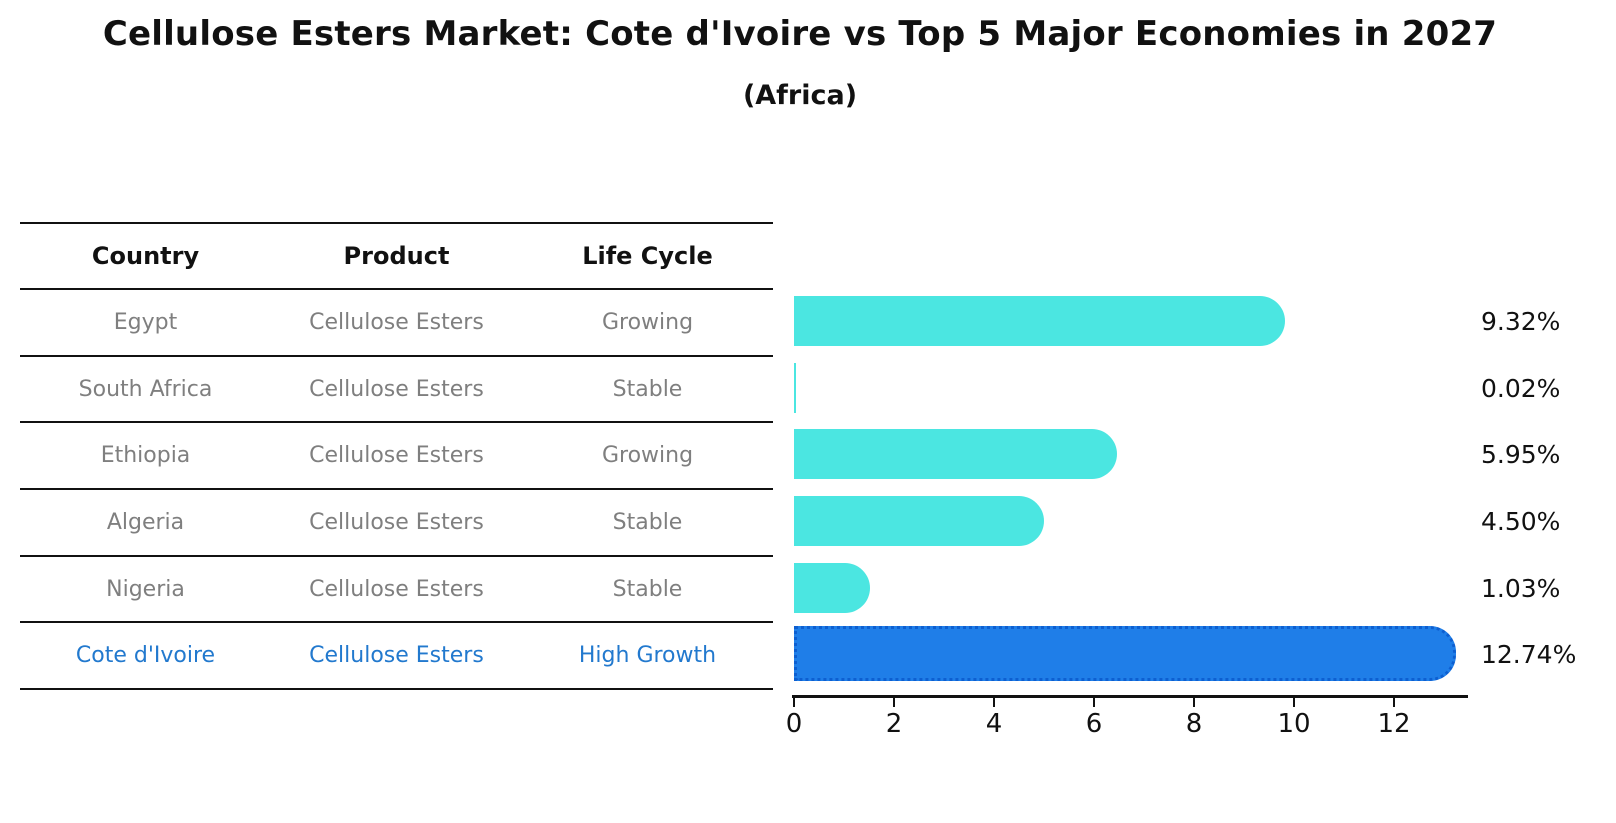  Describe the element at coordinates (955, 454) in the screenshot. I see `bar-ethiopia` at that location.